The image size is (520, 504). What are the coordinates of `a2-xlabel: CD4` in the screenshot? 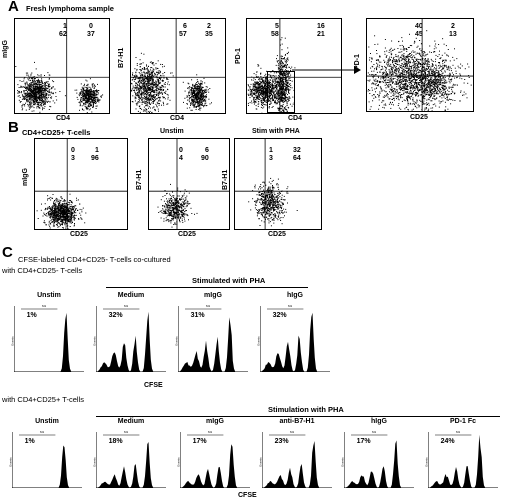 It's located at (177, 118).